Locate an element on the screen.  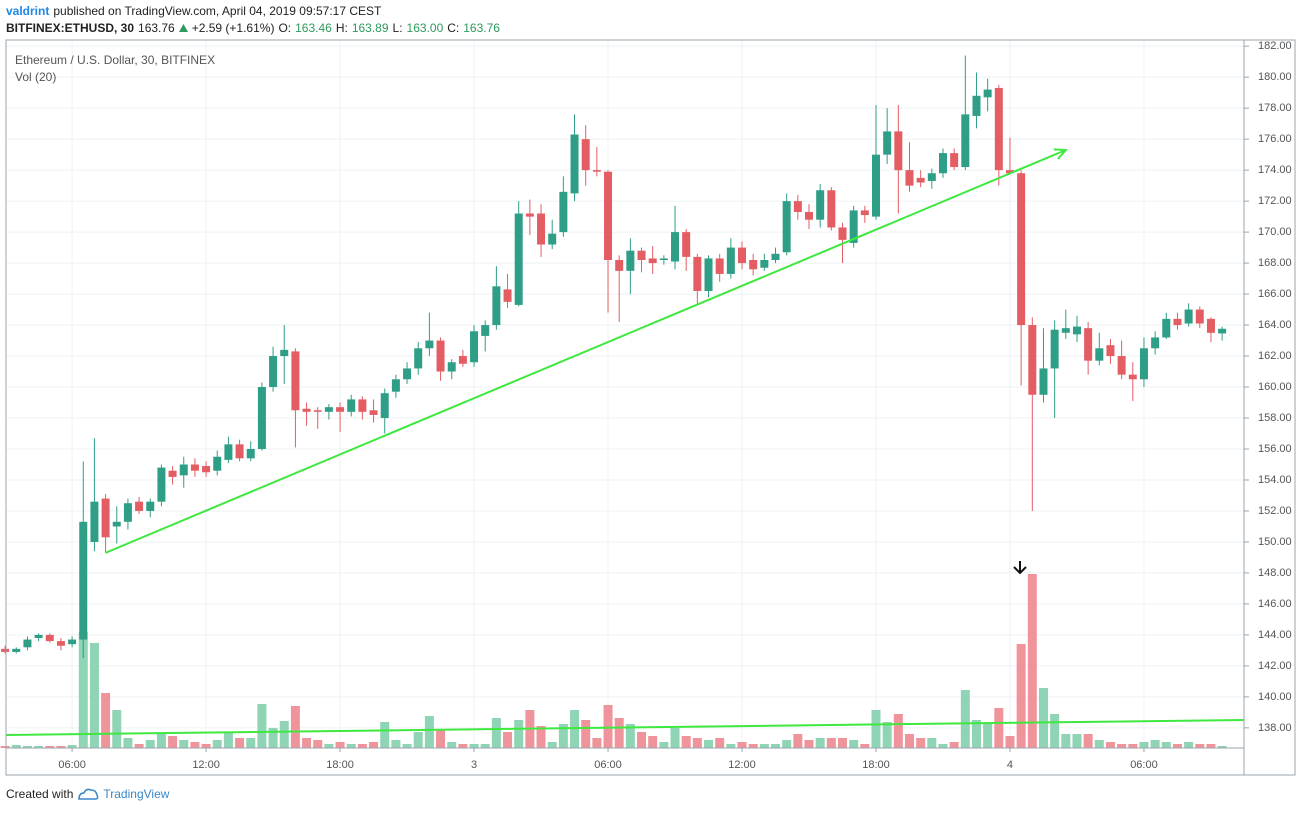
brand: TradingView is located at coordinates (136, 794).